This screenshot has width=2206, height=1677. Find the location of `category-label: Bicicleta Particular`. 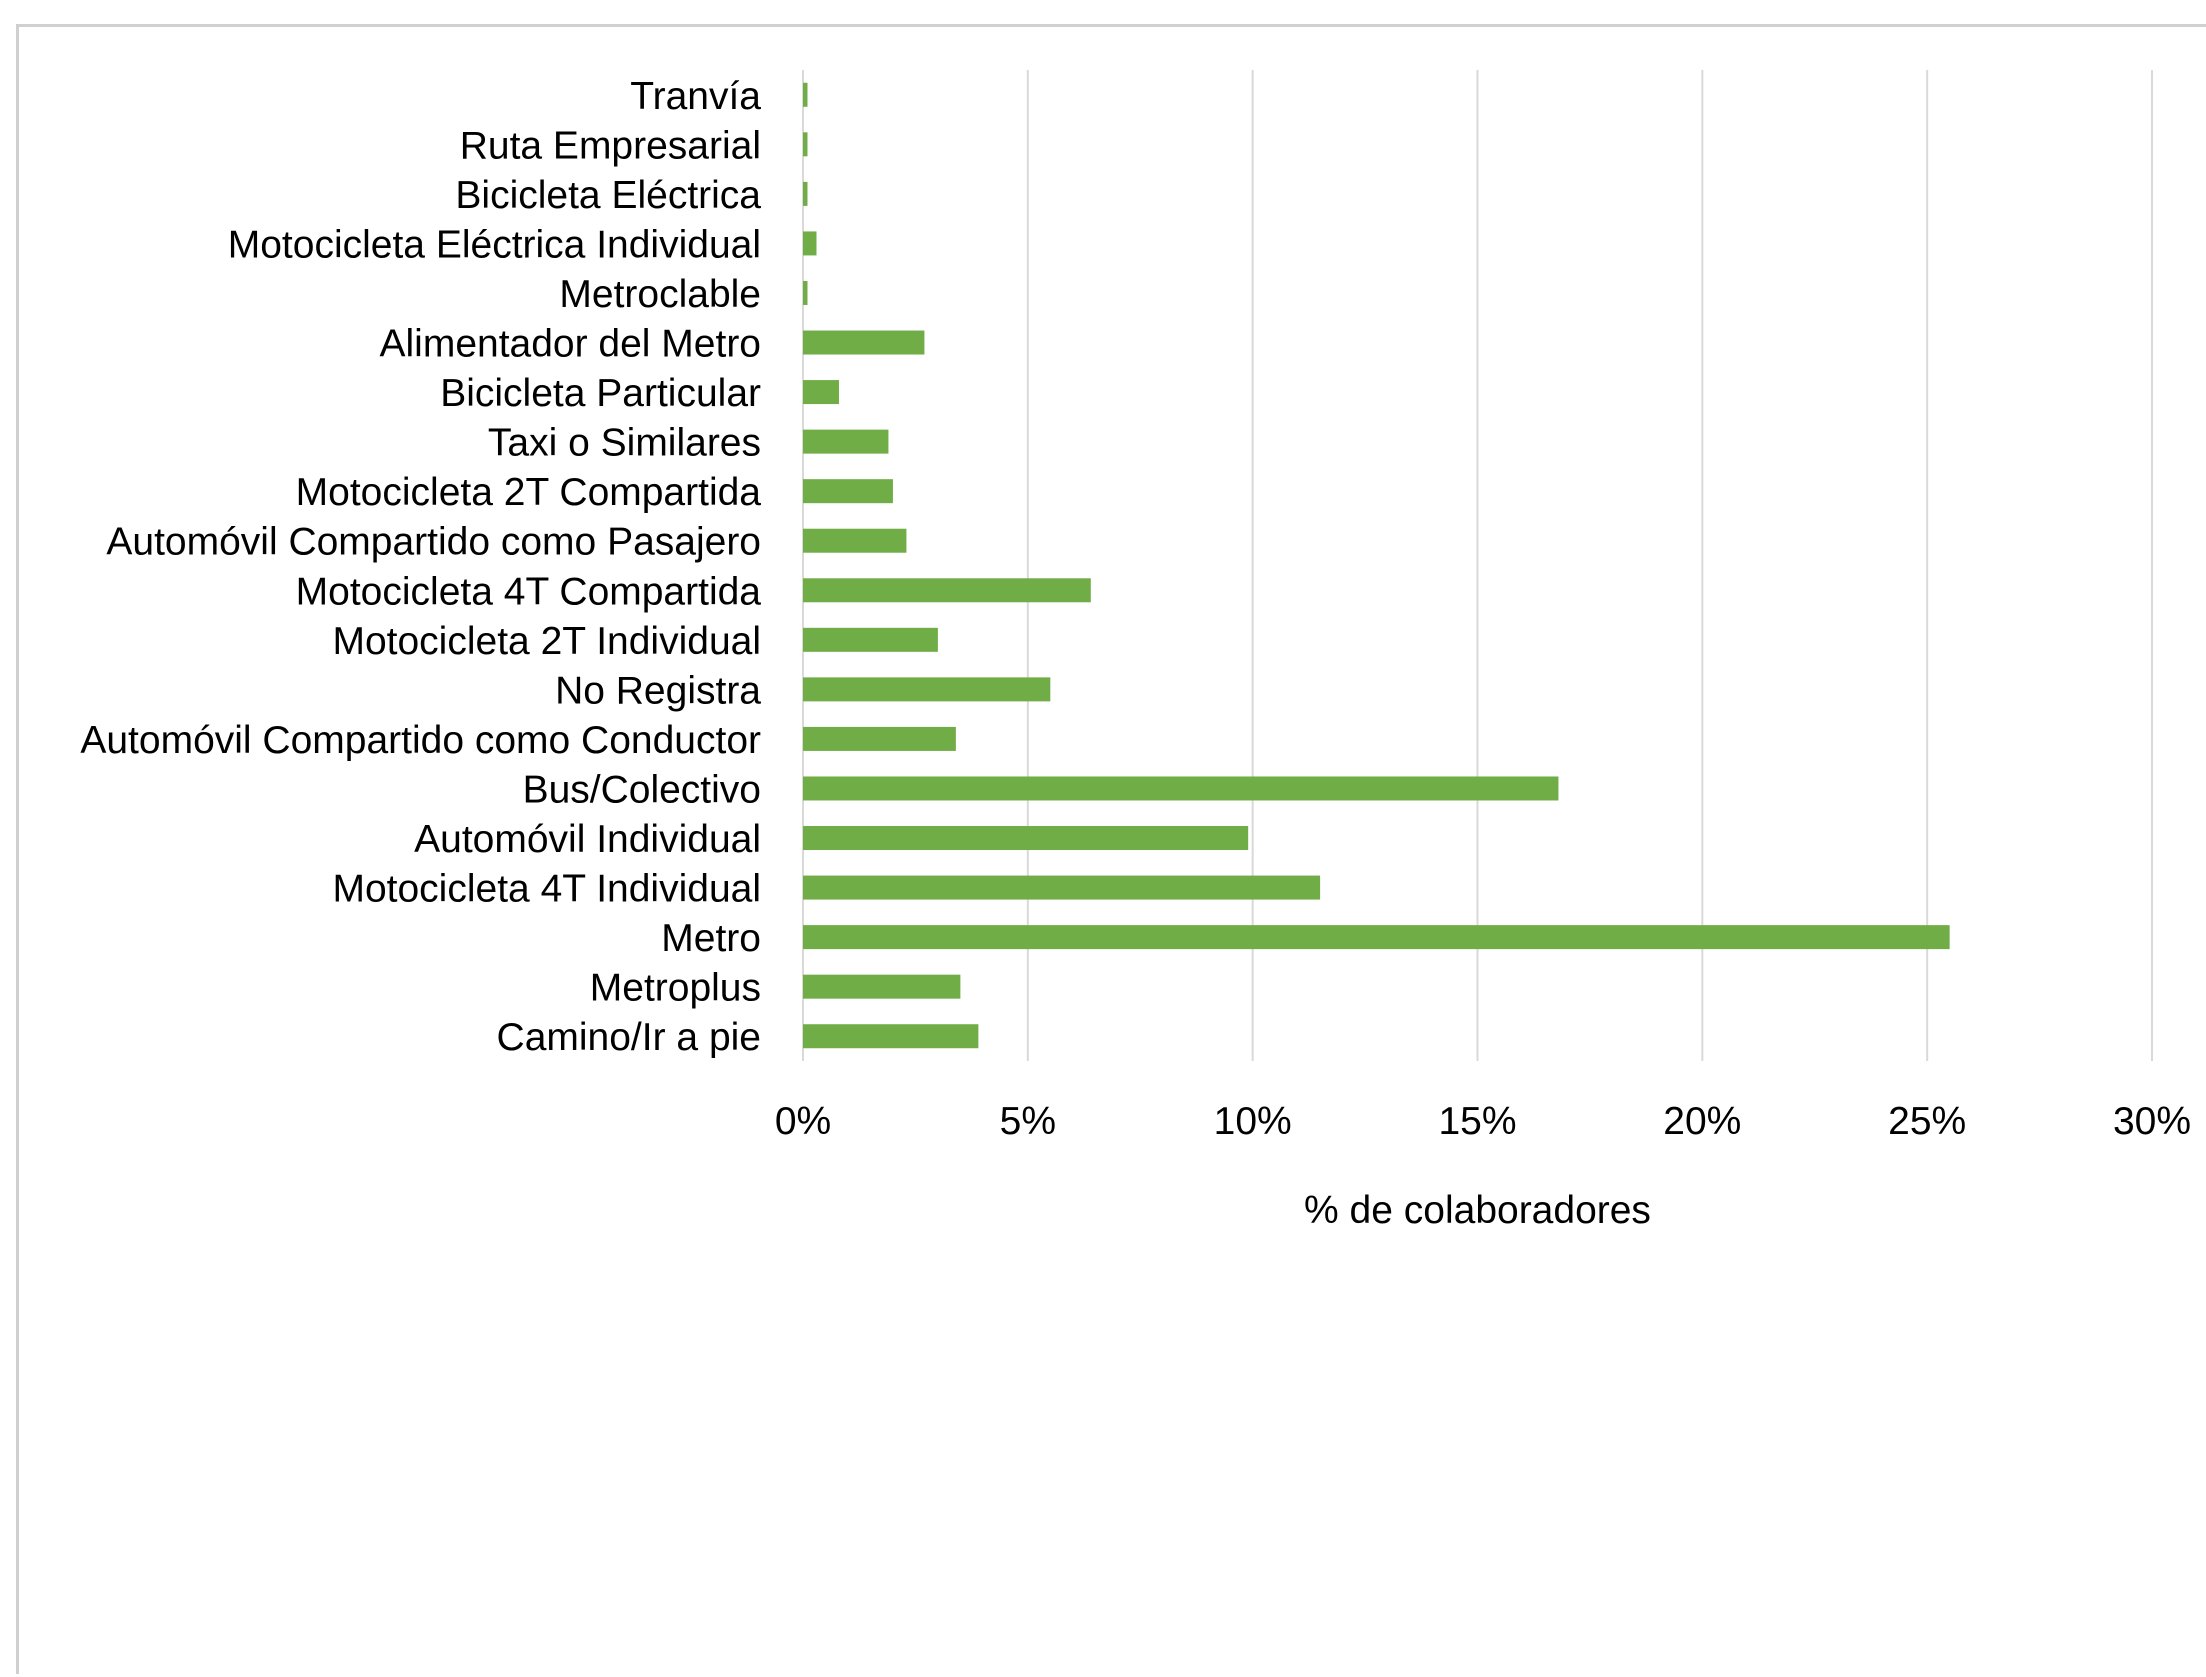

category-label: Bicicleta Particular is located at coordinates (600, 393).